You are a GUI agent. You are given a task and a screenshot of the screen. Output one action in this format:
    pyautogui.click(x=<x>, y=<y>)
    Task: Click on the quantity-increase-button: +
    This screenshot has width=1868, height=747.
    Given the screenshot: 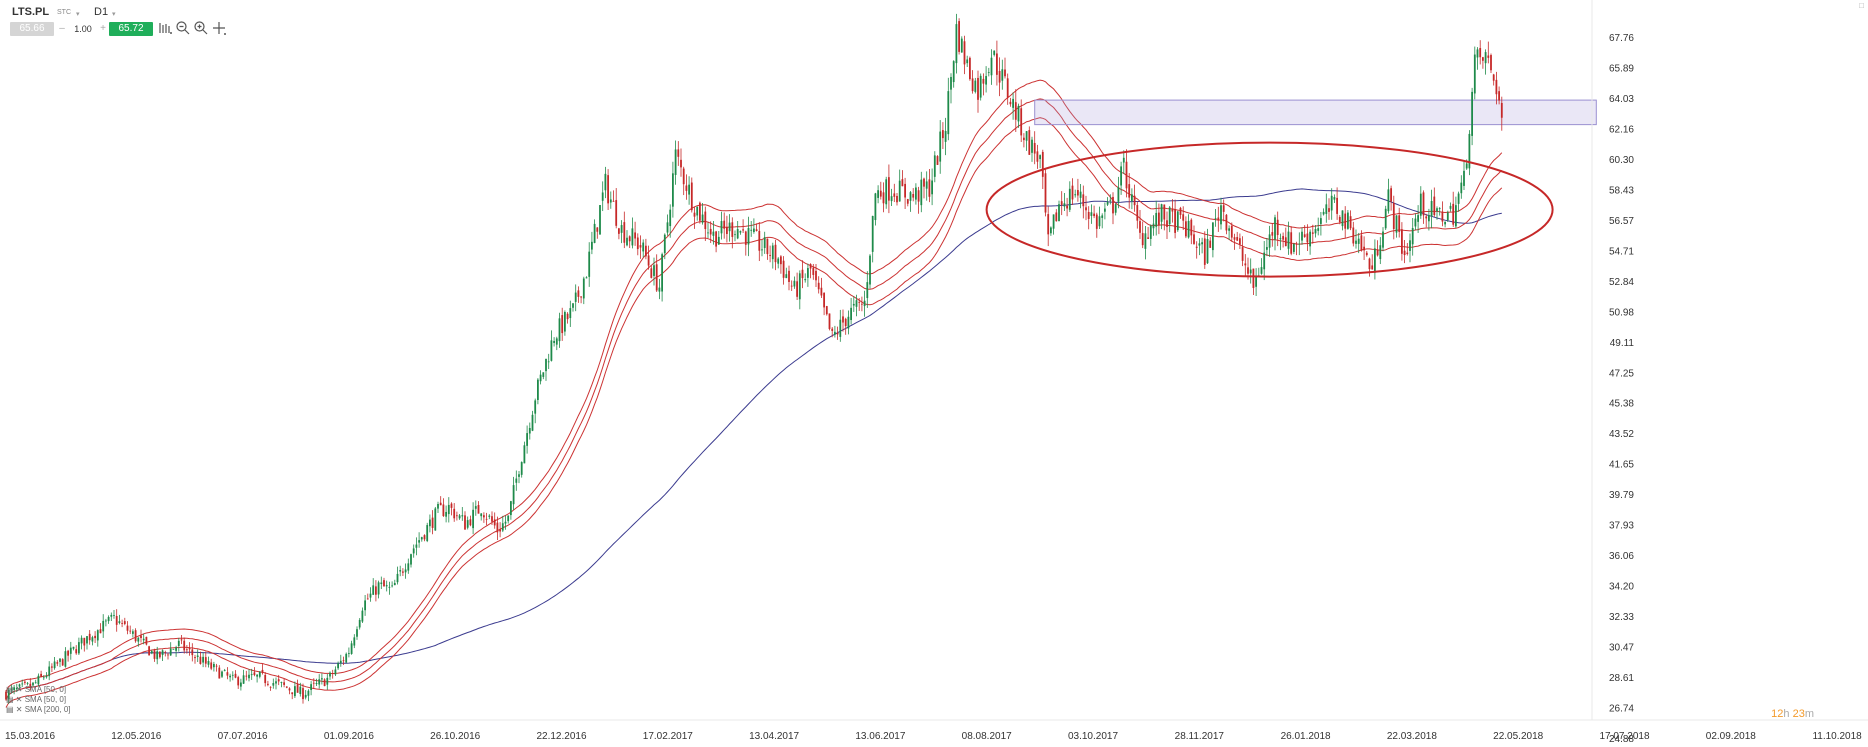 What is the action you would take?
    pyautogui.click(x=103, y=28)
    